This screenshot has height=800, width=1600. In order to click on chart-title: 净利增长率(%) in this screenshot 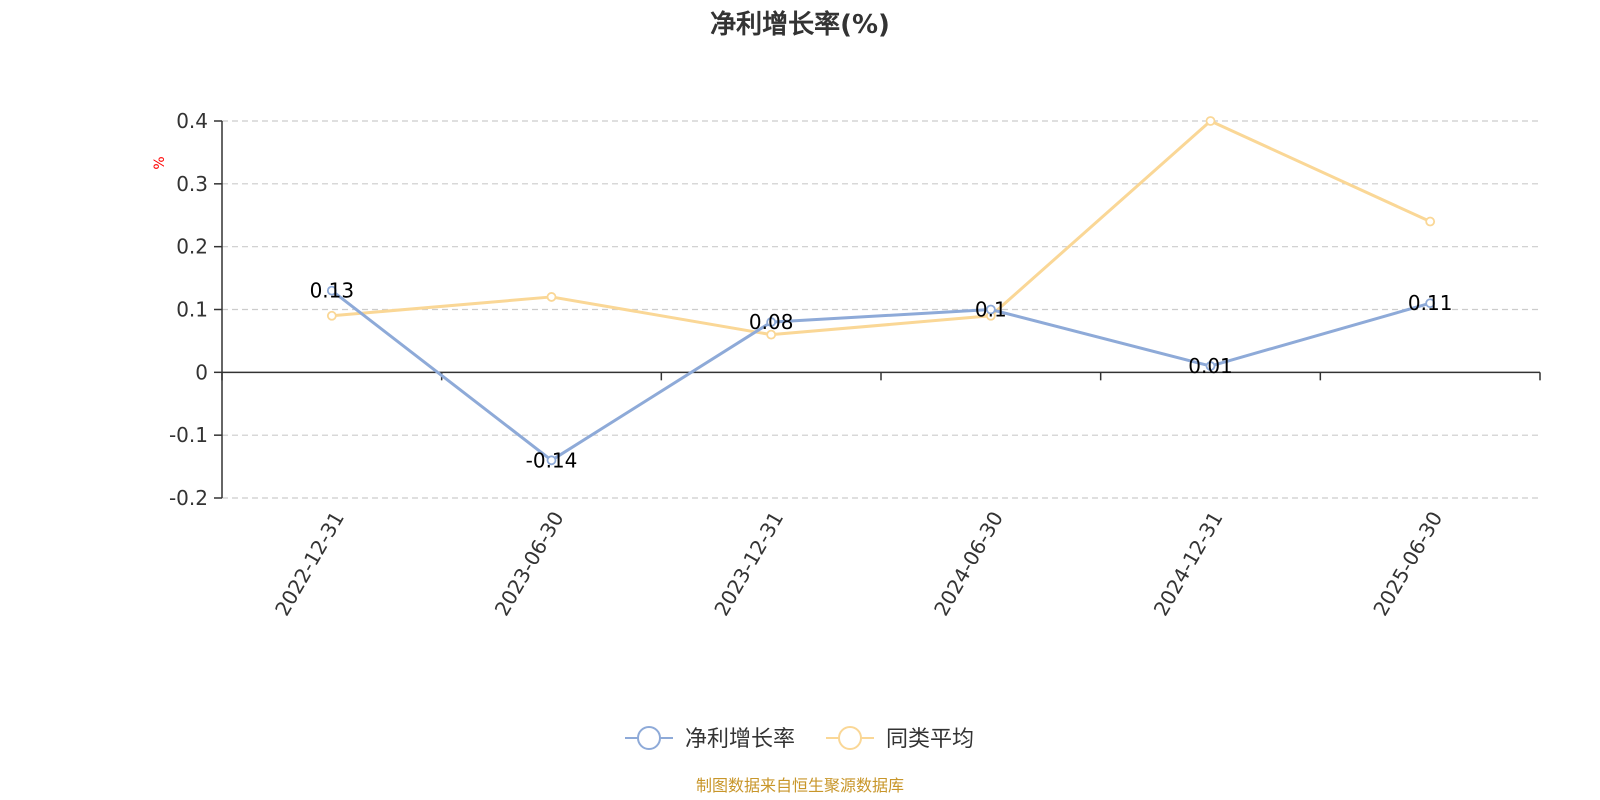, I will do `click(800, 24)`.